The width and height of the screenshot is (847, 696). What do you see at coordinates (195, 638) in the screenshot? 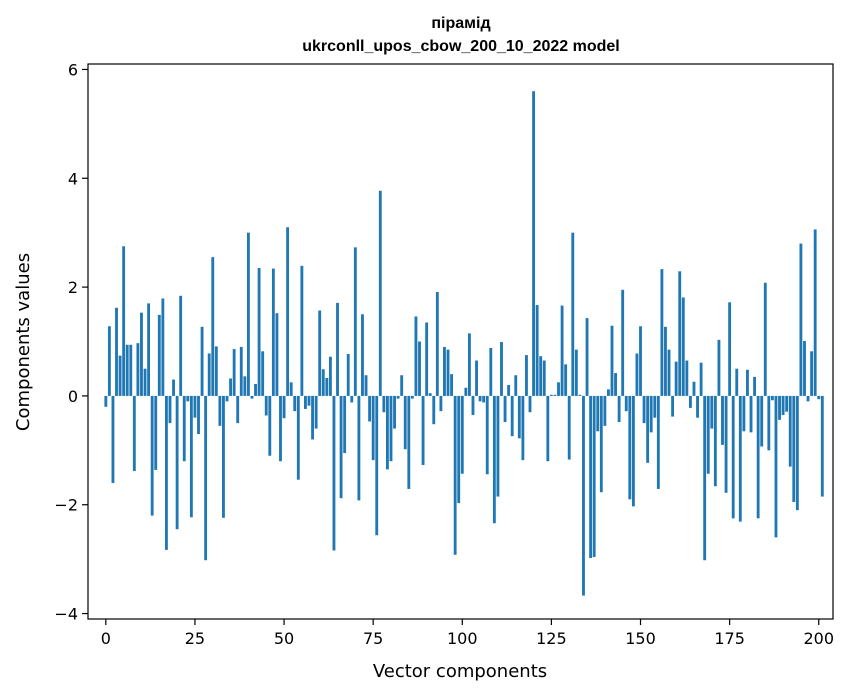
I see `x-tick-label: 25` at bounding box center [195, 638].